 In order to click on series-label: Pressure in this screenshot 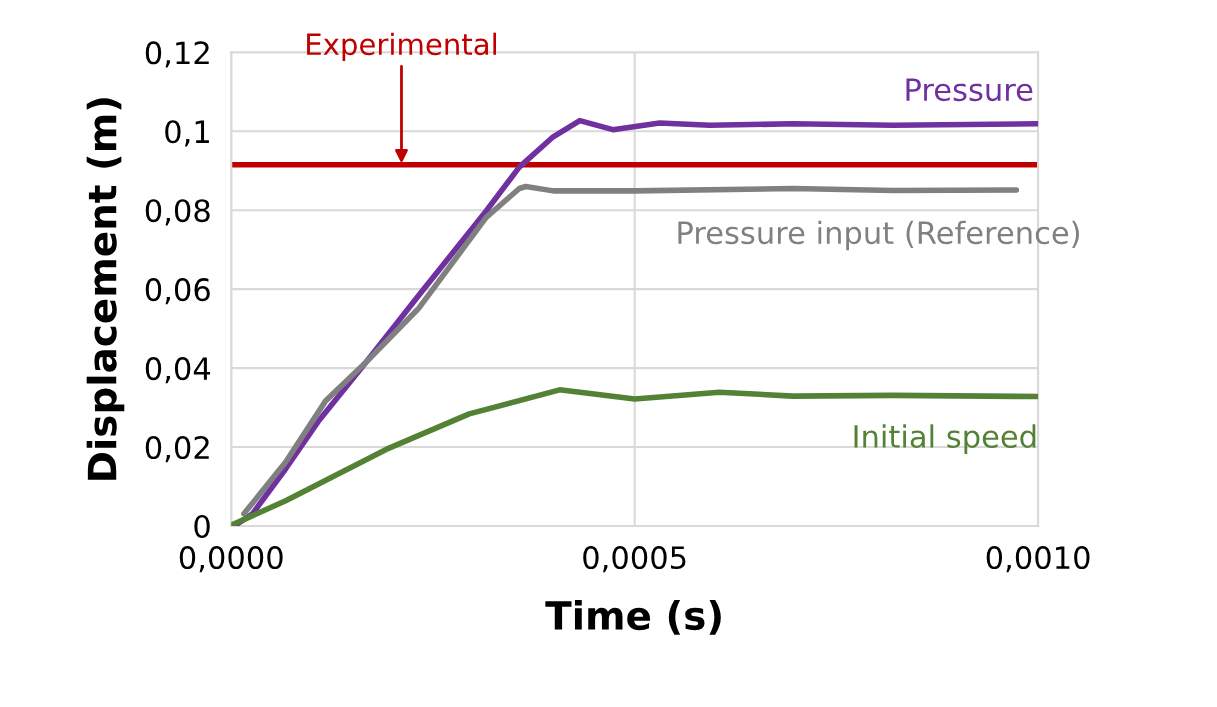, I will do `click(969, 90)`.